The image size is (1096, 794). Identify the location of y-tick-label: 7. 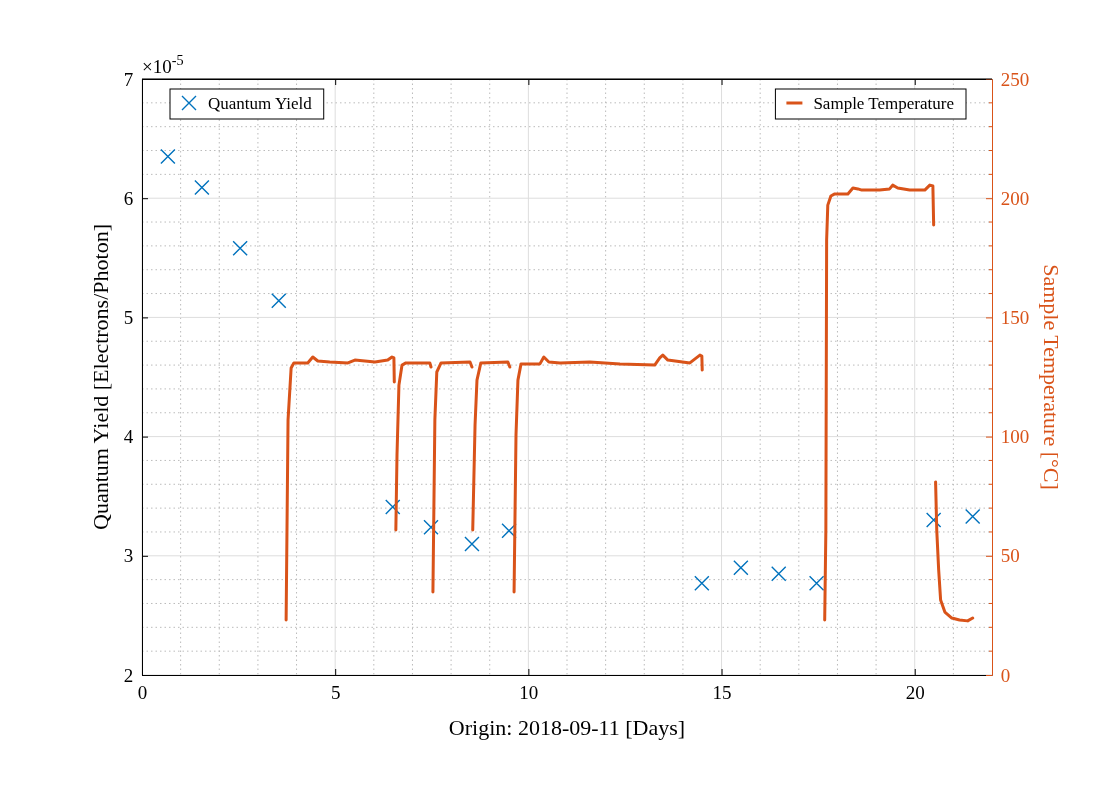
(128, 79).